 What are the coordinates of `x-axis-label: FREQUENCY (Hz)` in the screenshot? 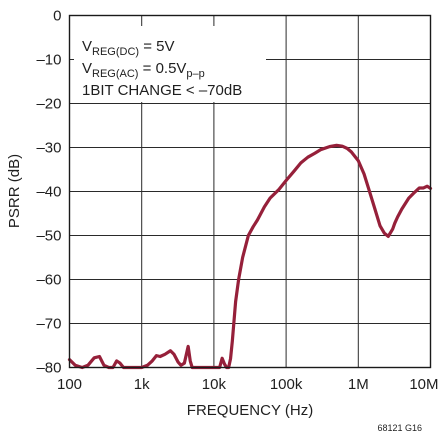 It's located at (250, 410).